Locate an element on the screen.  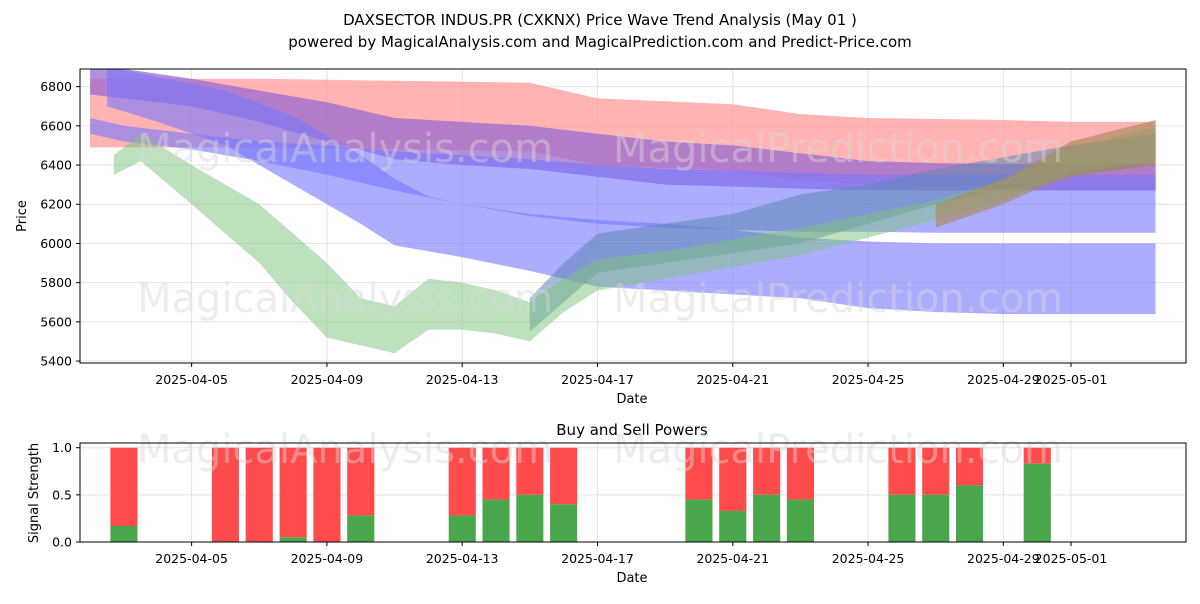
price-x-tick-label: 2025-04-05 is located at coordinates (191, 379).